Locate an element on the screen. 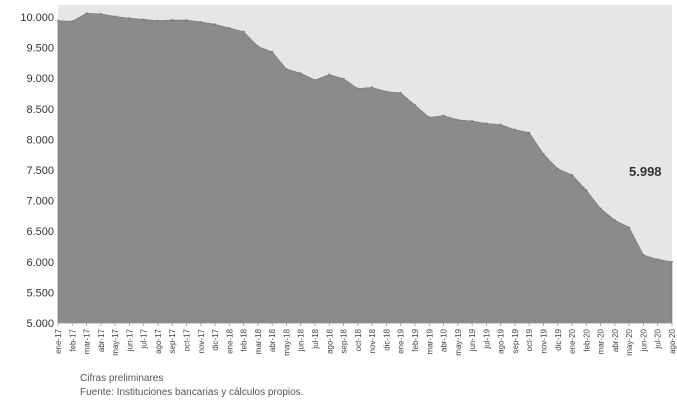 This screenshot has width=677, height=405. y-tick-label: 6.000 is located at coordinates (40, 263).